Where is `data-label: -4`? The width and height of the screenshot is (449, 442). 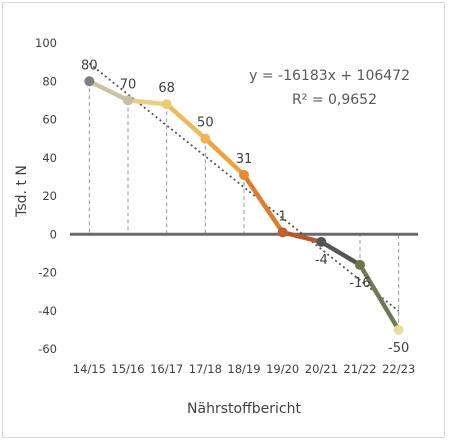 data-label: -4 is located at coordinates (321, 260).